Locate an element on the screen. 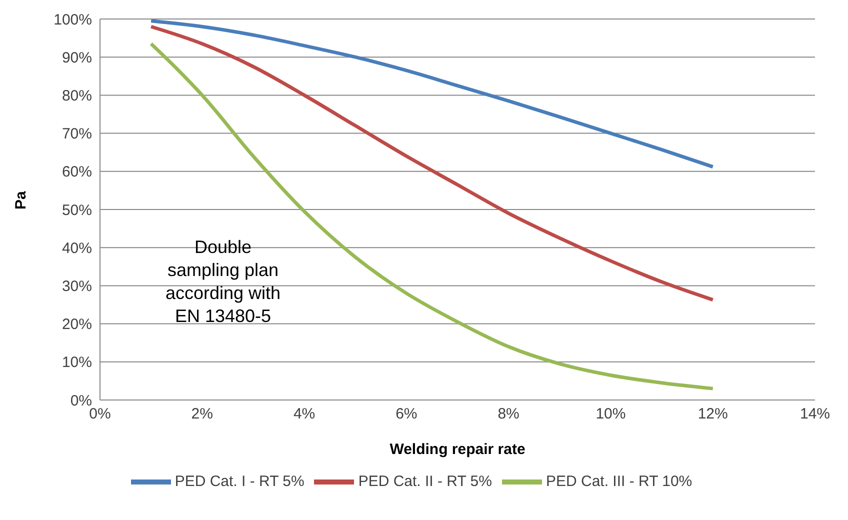  legend-label: PED Cat. III - RT 10% is located at coordinates (619, 481).